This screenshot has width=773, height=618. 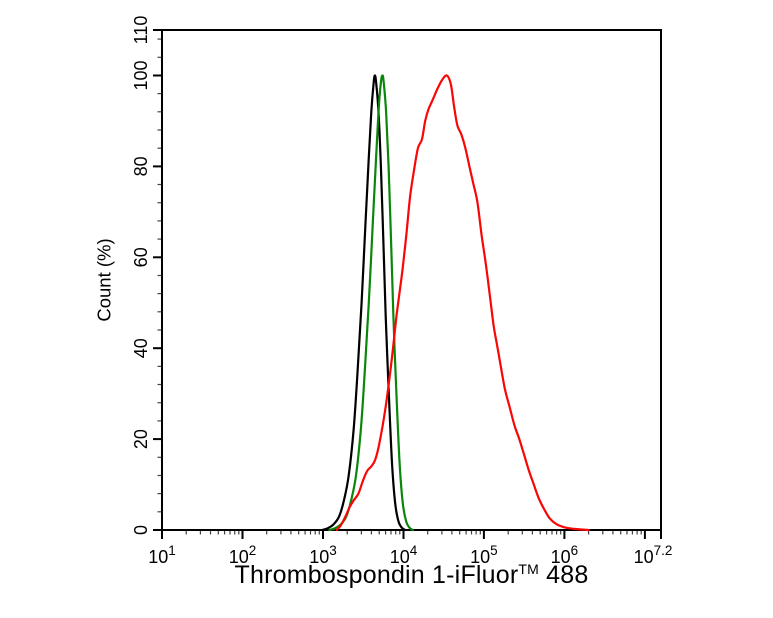 I want to click on x-tick-label: 10⁵, so click(x=484, y=555).